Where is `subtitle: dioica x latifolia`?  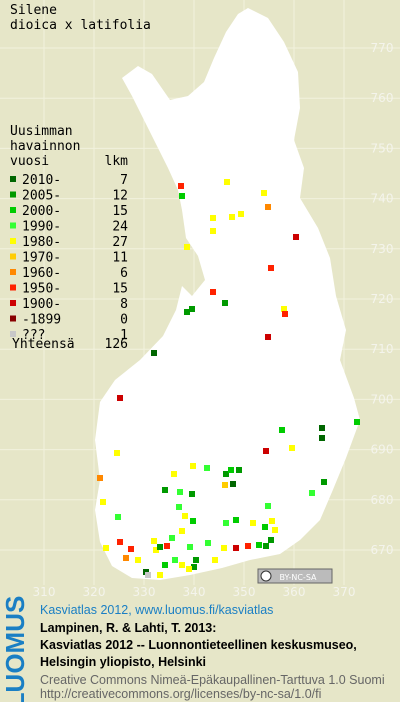 subtitle: dioica x latifolia is located at coordinates (80, 25).